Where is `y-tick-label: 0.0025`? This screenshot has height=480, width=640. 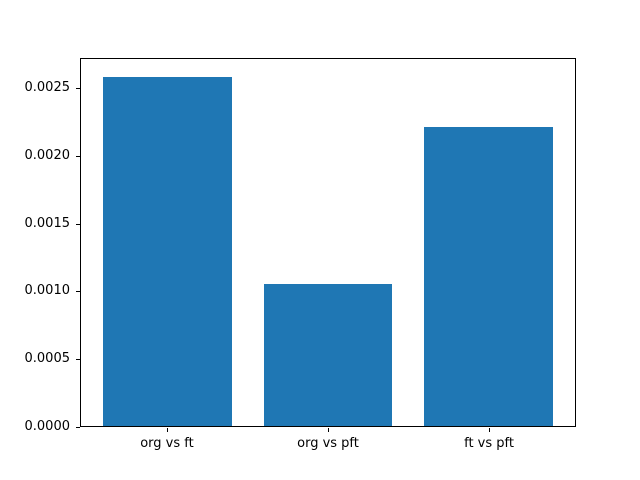
y-tick-label: 0.0025 is located at coordinates (47, 87).